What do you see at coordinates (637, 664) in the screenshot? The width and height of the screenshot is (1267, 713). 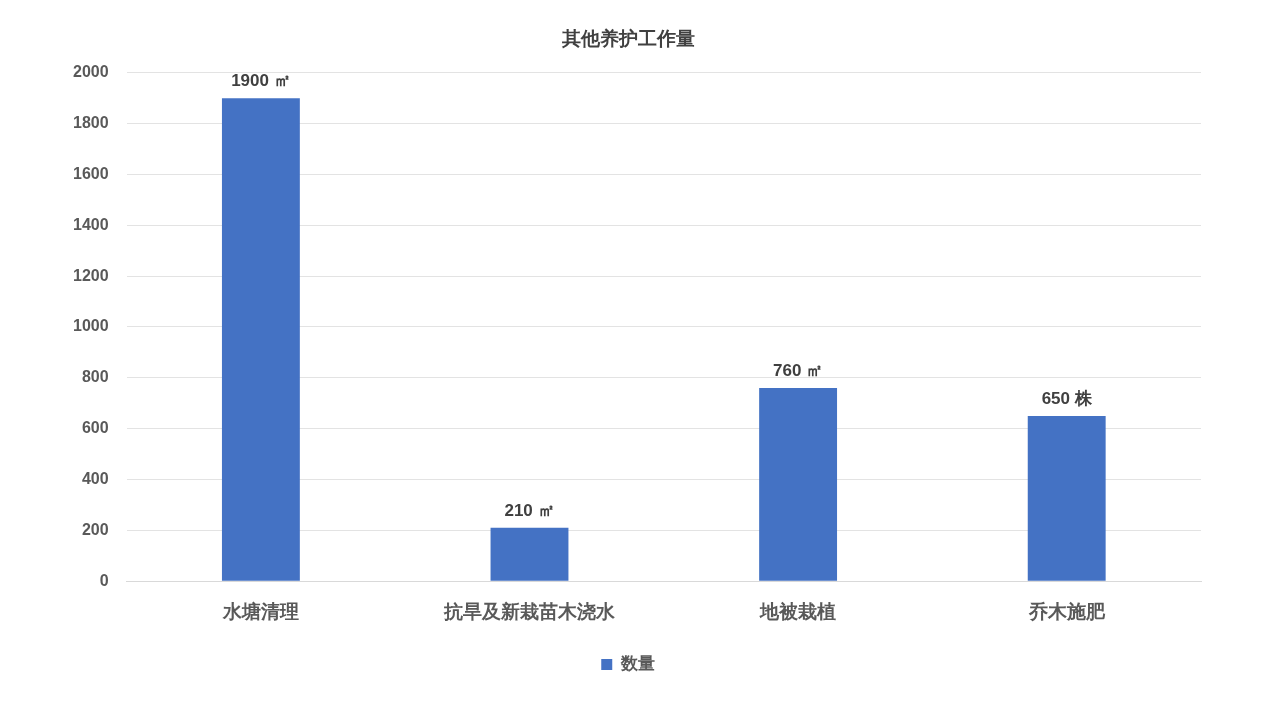 I see `legend-label: 数量` at bounding box center [637, 664].